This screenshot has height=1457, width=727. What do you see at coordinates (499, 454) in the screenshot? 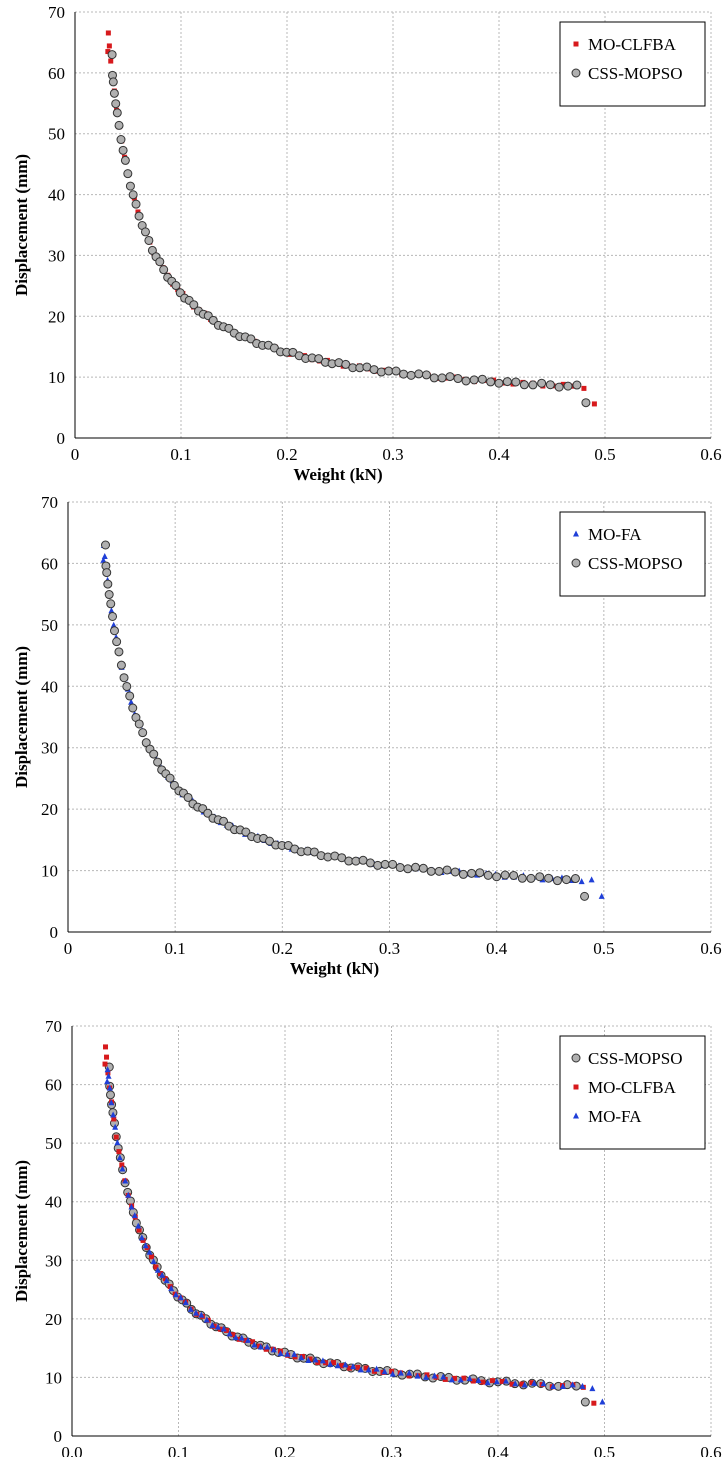
I see `x-tick-label: 0.4` at bounding box center [499, 454].